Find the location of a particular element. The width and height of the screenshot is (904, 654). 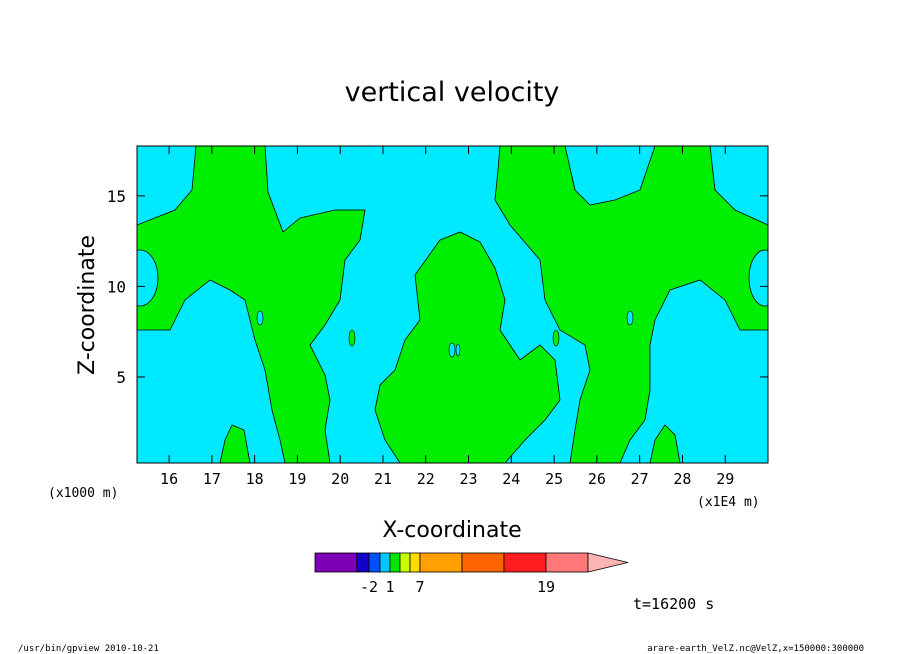

colorbar-label: 7 is located at coordinates (419, 587).